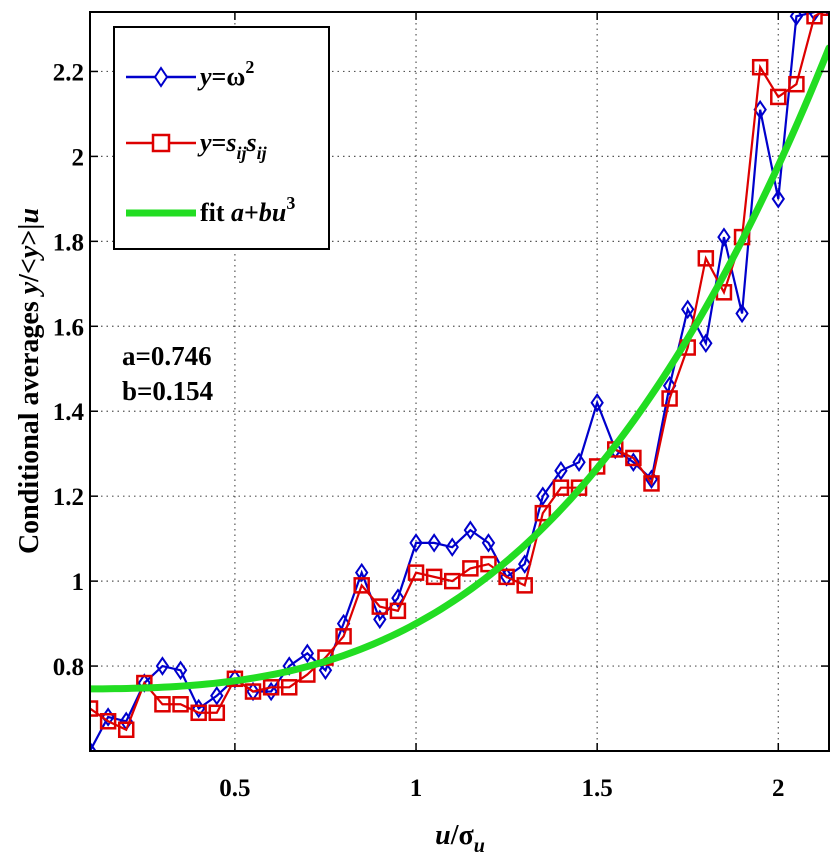 The image size is (833, 864). What do you see at coordinates (167, 356) in the screenshot?
I see `annotation-a: a=0.746` at bounding box center [167, 356].